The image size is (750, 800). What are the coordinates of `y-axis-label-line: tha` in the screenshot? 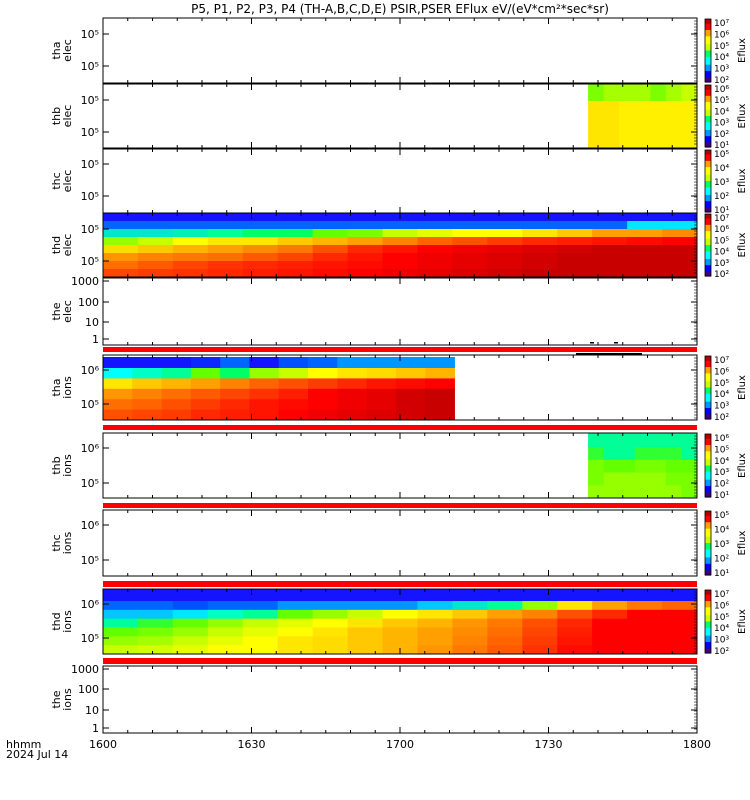 It's located at (56, 50).